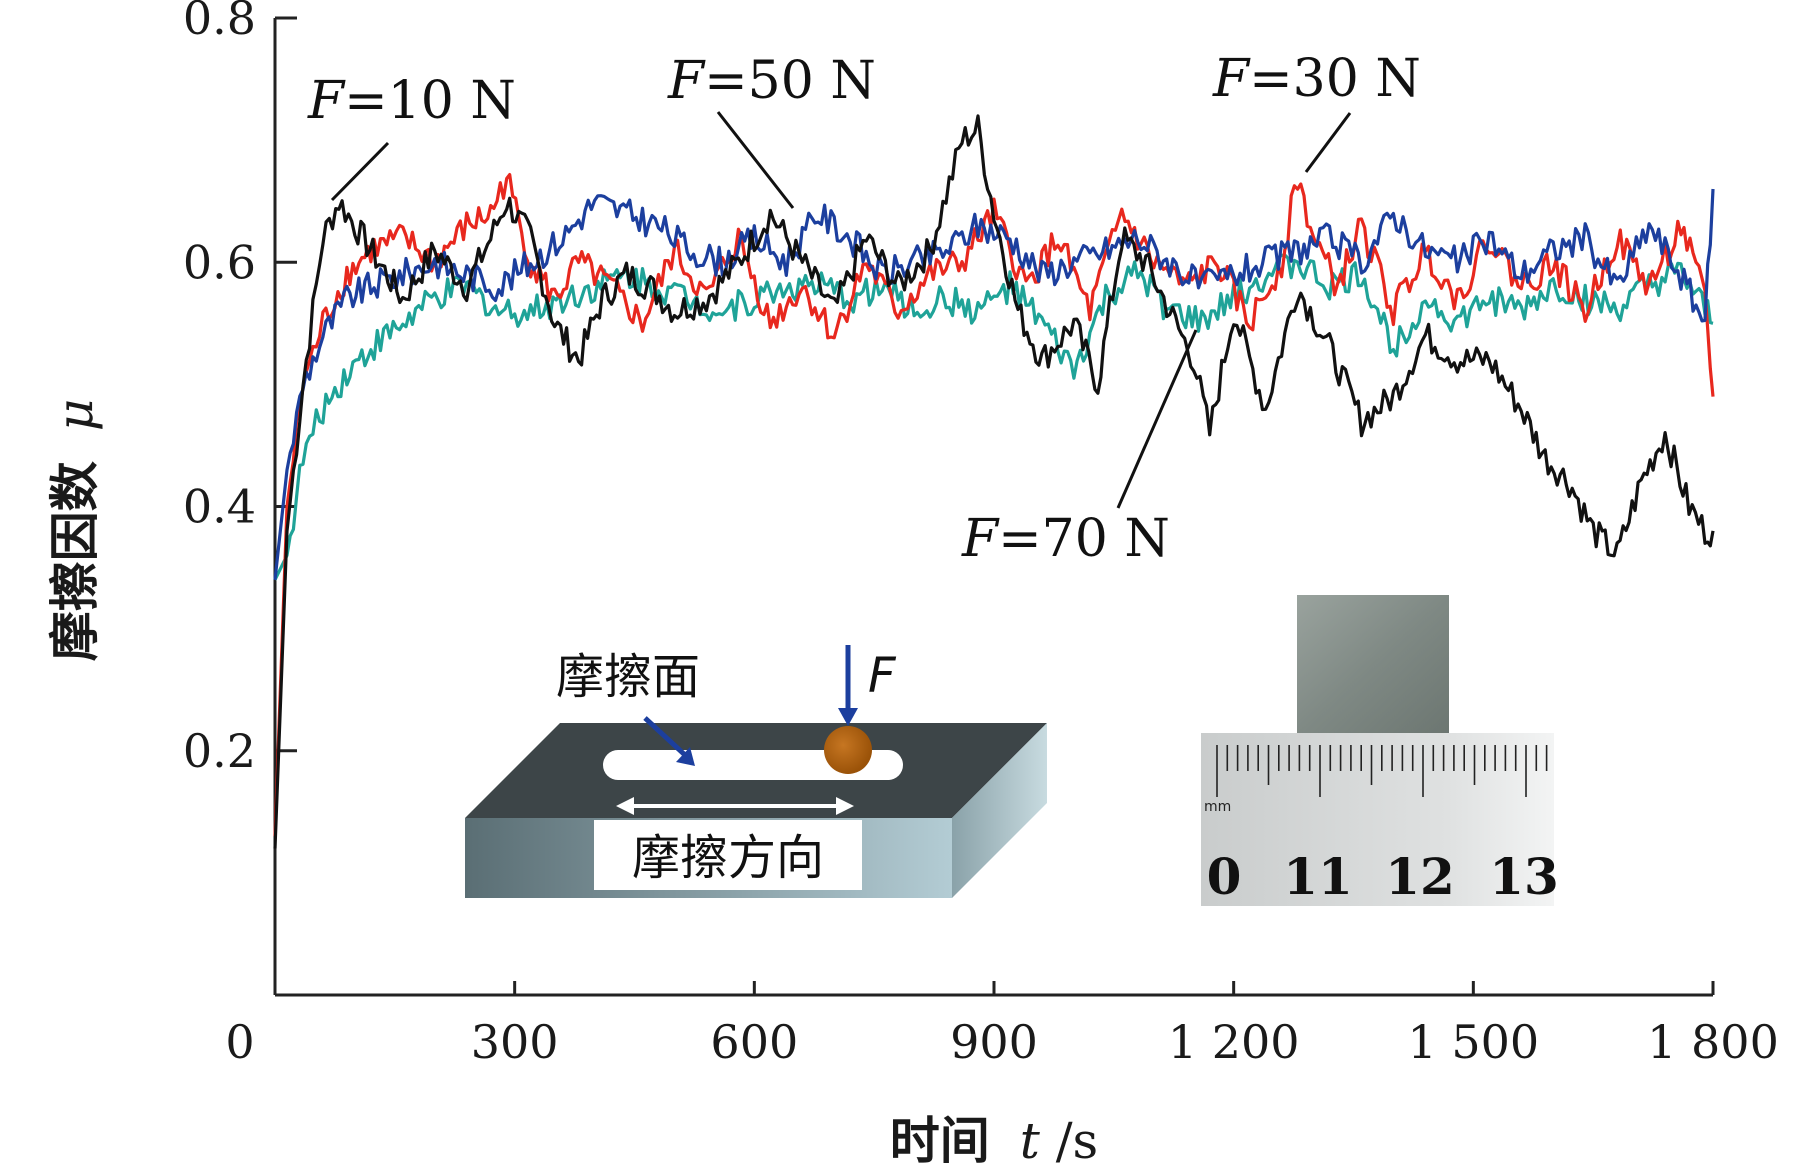  I want to click on x-tick-label: 900, so click(994, 1042).